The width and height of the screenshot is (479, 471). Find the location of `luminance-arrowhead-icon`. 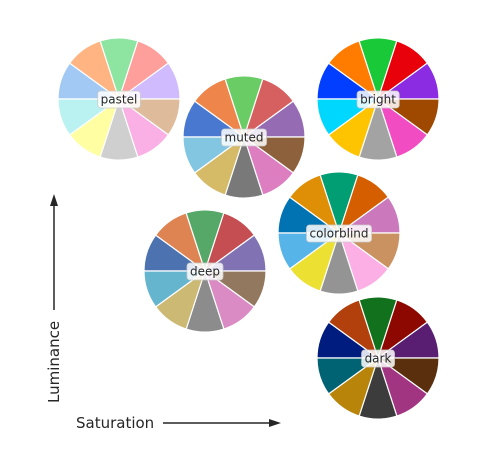

luminance-arrowhead-icon is located at coordinates (54, 200).